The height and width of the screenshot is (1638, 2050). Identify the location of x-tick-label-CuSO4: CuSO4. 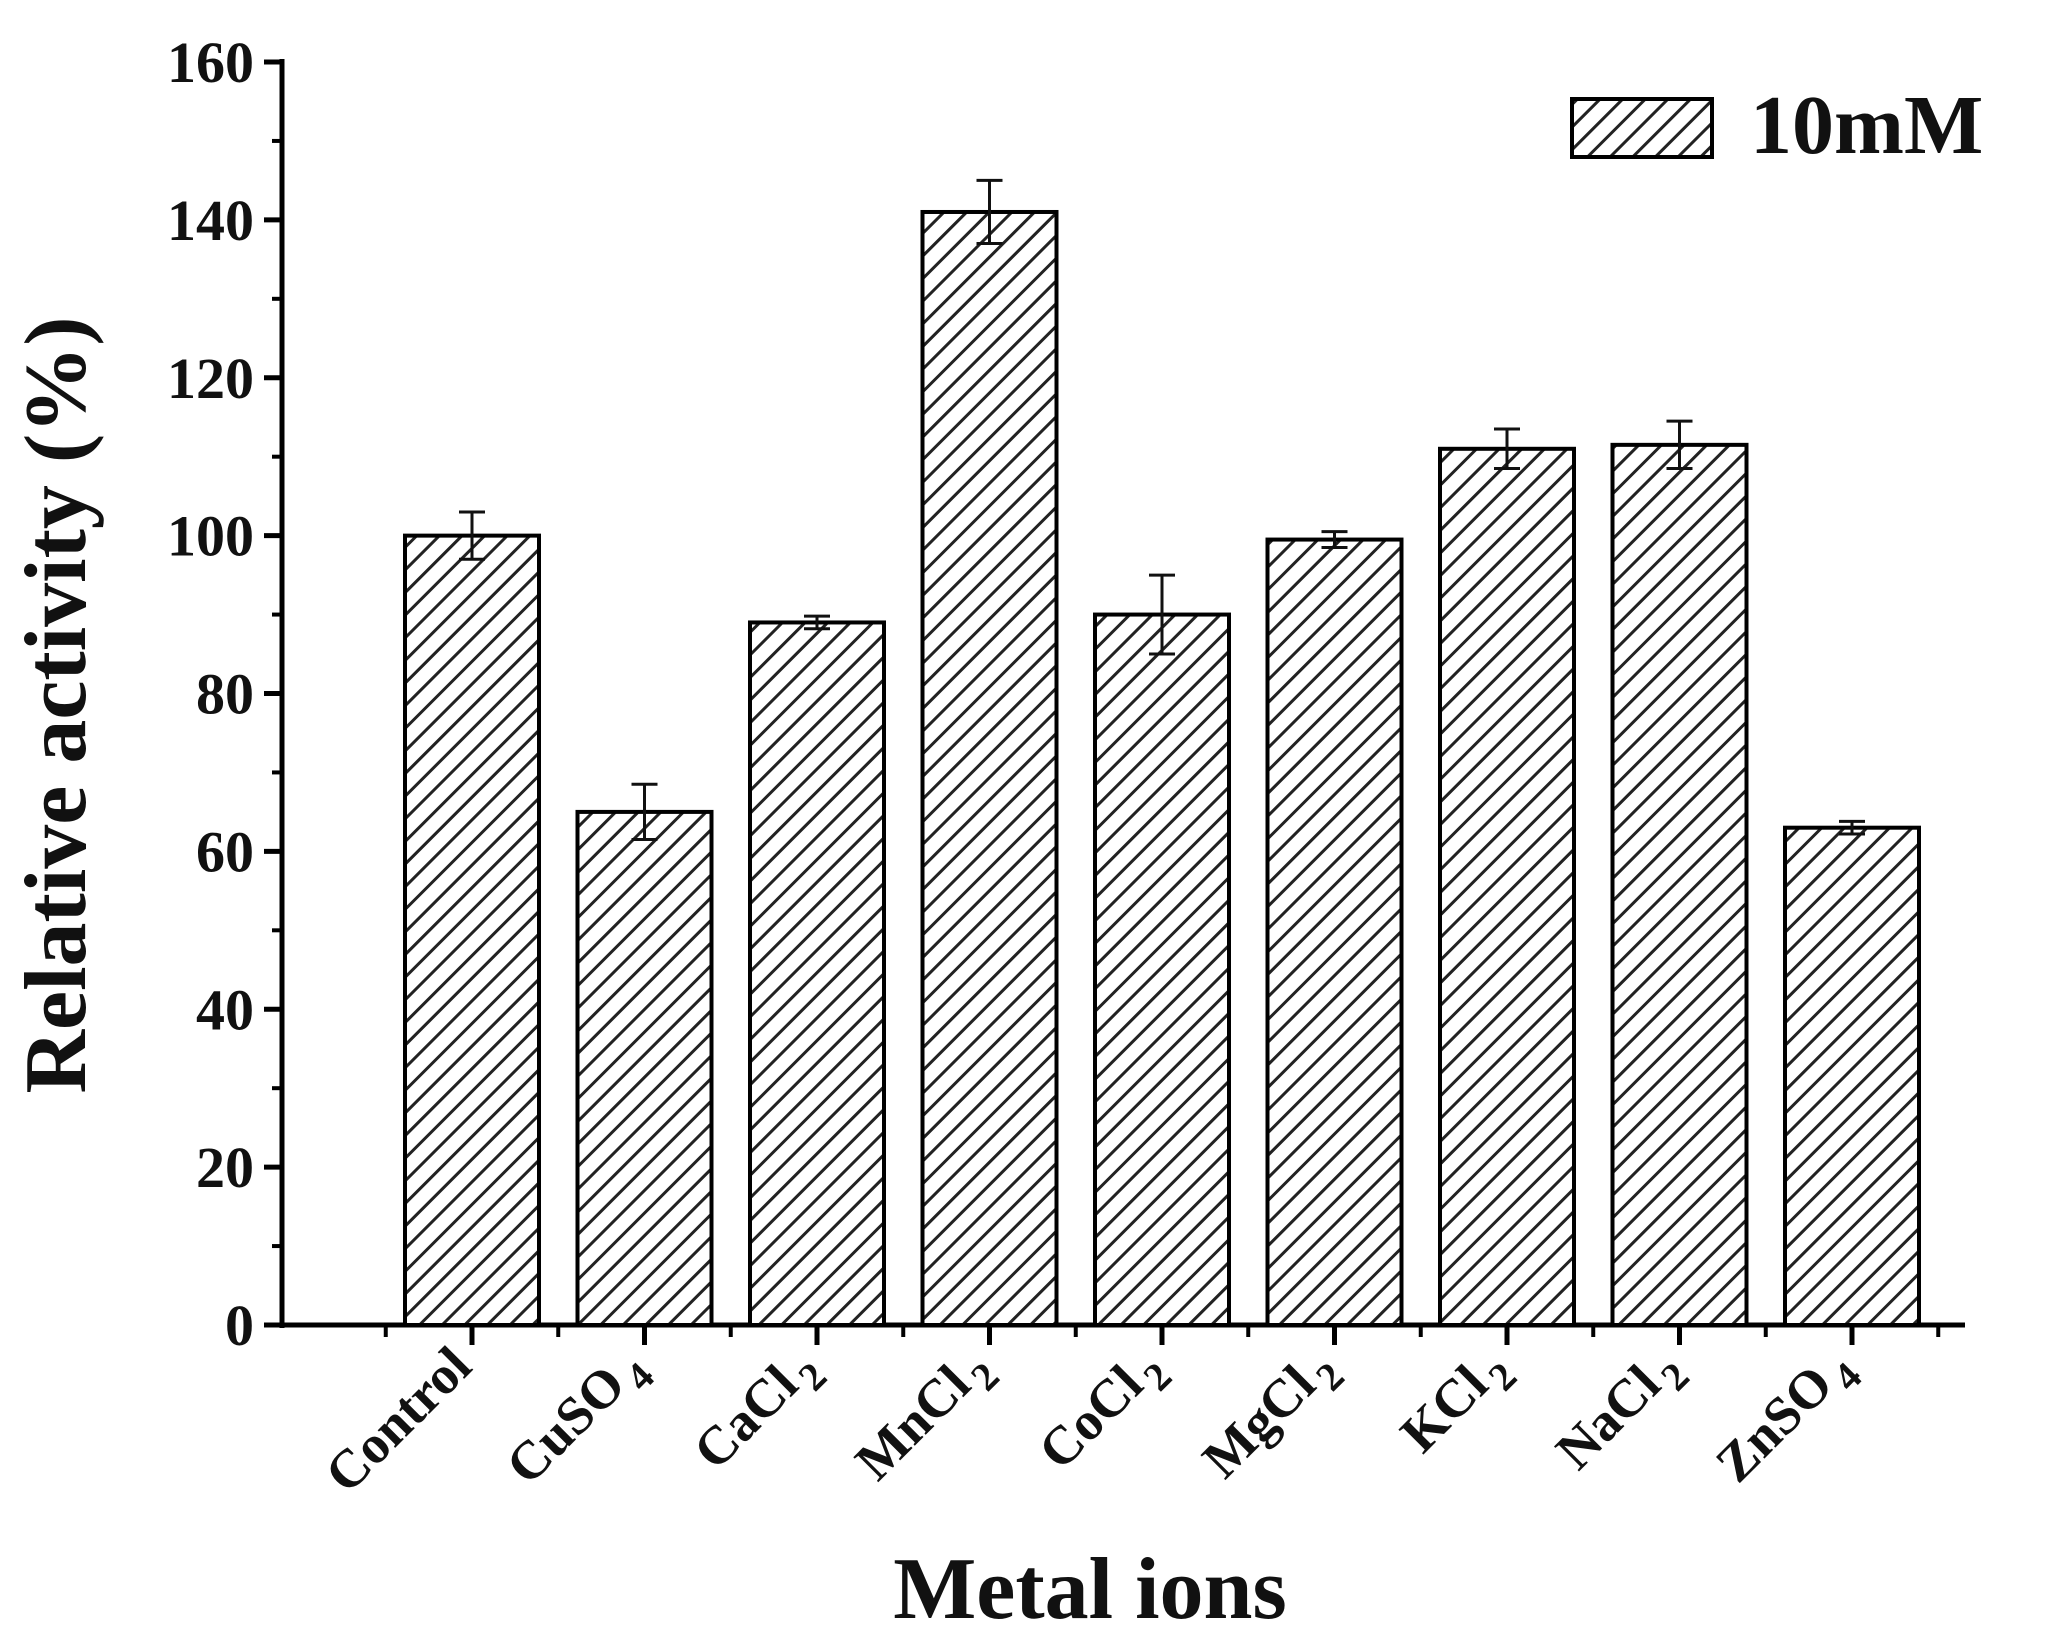
(578, 1419).